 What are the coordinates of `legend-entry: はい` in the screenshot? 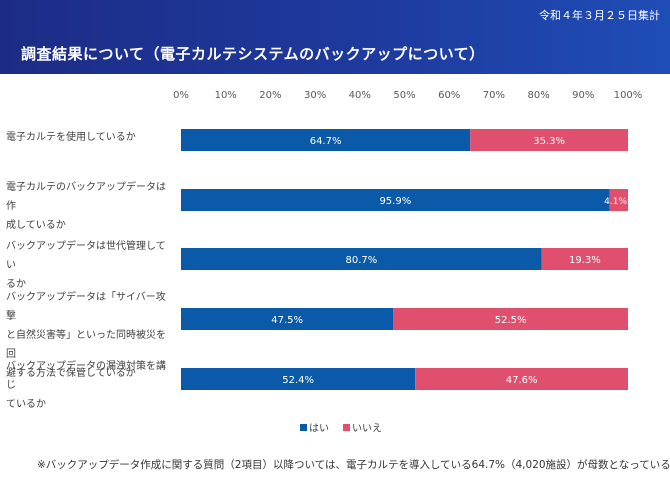 It's located at (319, 429).